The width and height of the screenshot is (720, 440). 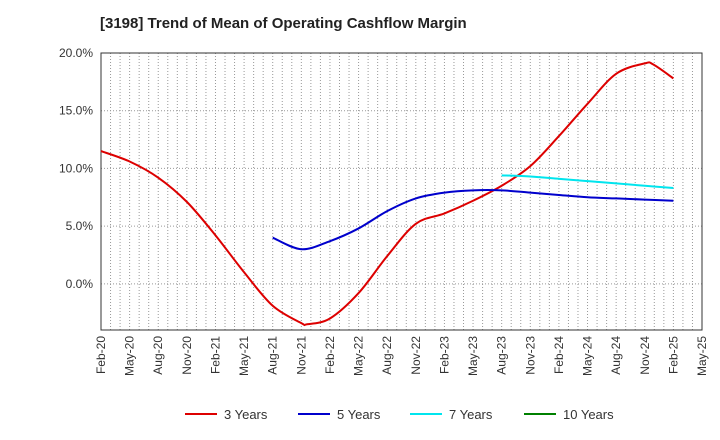 I want to click on x-tick-label: Aug-24, so click(x=616, y=355).